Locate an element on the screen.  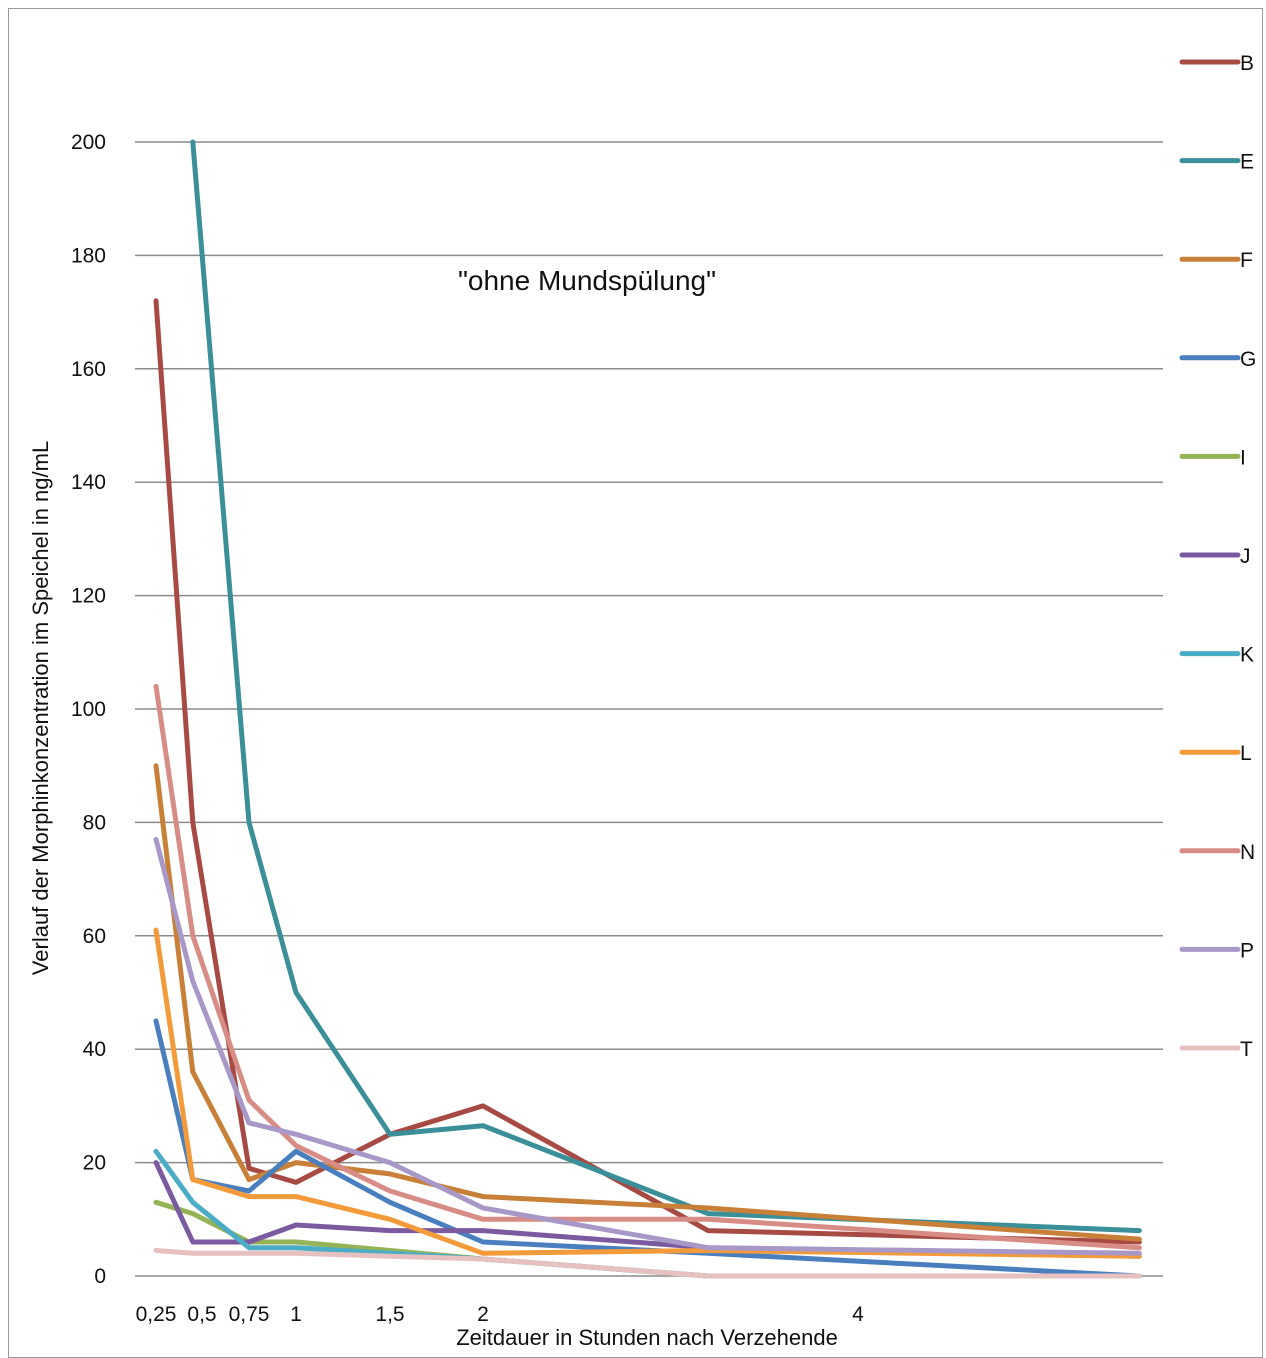
legend-label-T: T is located at coordinates (1246, 1049).